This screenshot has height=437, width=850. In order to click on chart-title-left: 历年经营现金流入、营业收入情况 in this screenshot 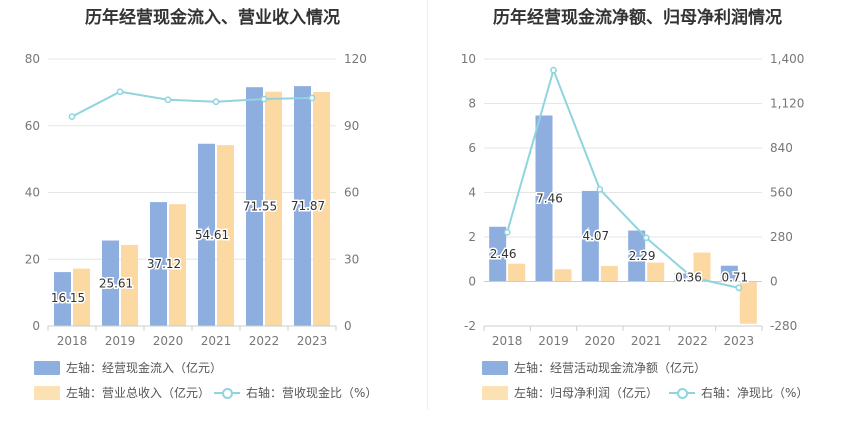, I will do `click(212, 18)`.